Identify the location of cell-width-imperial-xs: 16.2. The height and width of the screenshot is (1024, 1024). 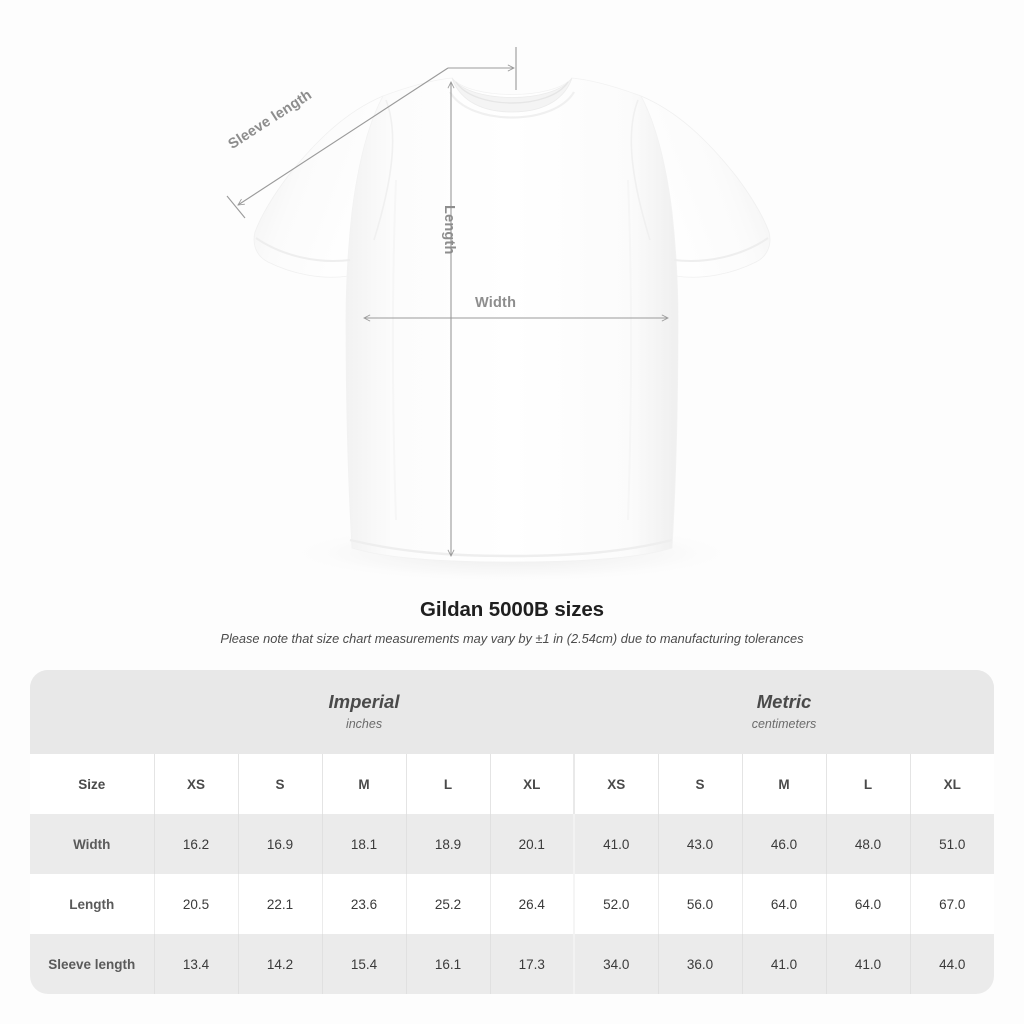
(195, 844).